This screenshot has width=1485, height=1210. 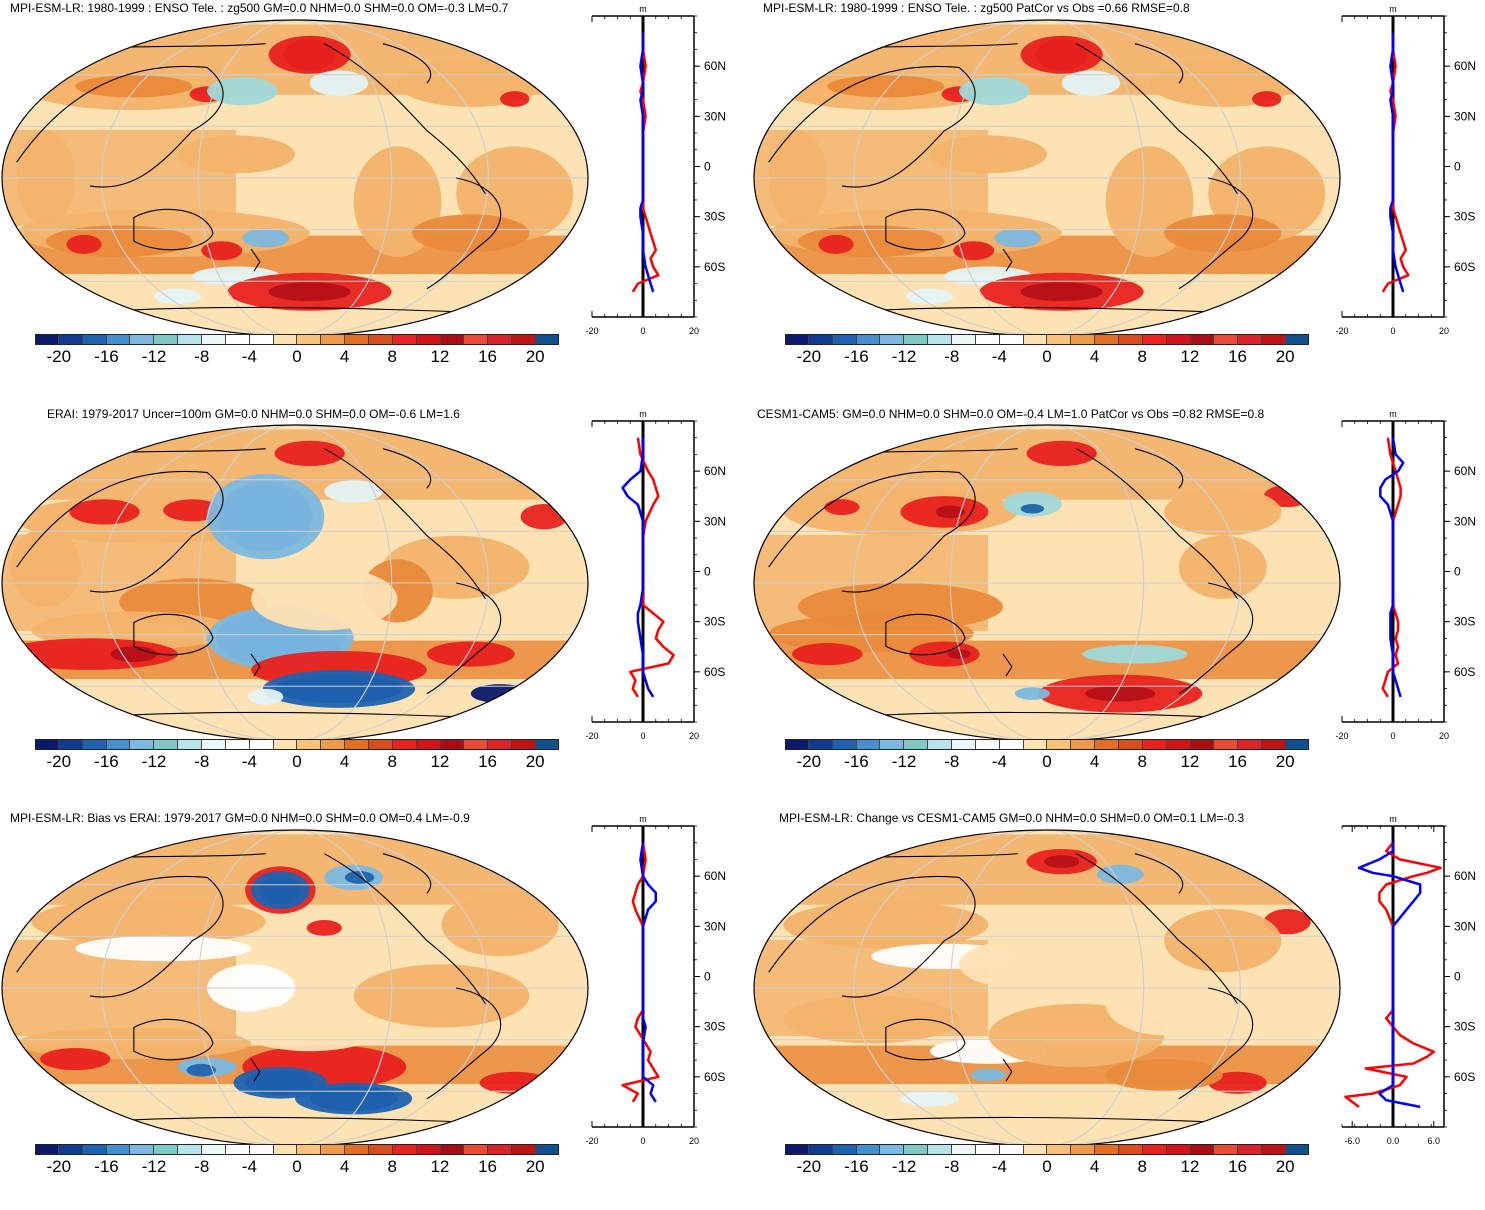 I want to click on colorbar-tick-label: 12, so click(x=440, y=356).